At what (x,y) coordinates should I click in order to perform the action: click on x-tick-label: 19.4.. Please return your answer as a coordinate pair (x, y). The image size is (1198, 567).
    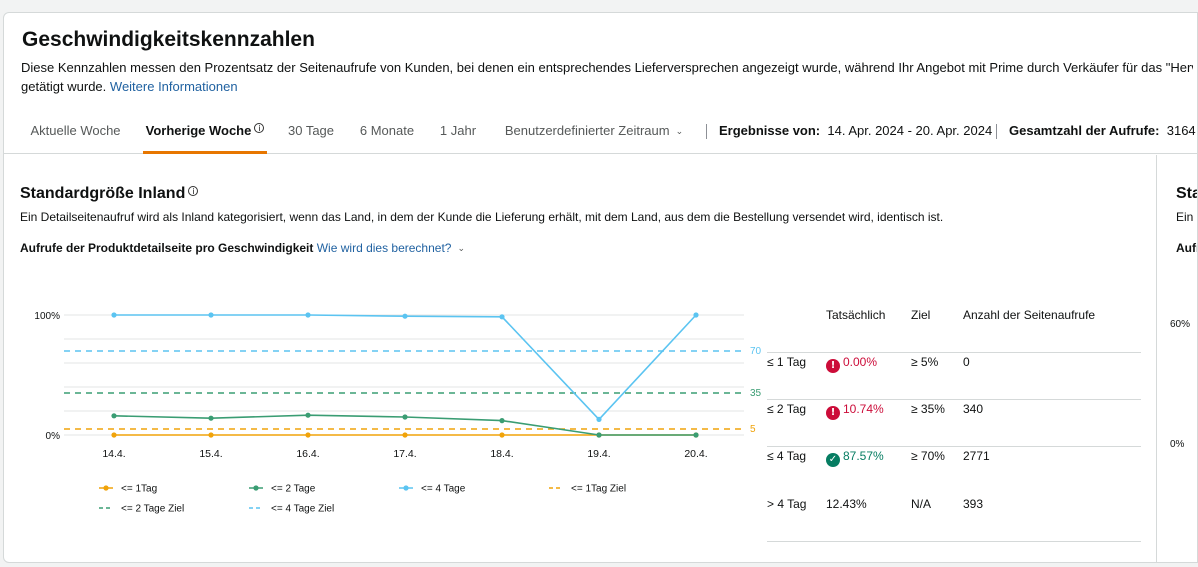
    Looking at the image, I should click on (598, 454).